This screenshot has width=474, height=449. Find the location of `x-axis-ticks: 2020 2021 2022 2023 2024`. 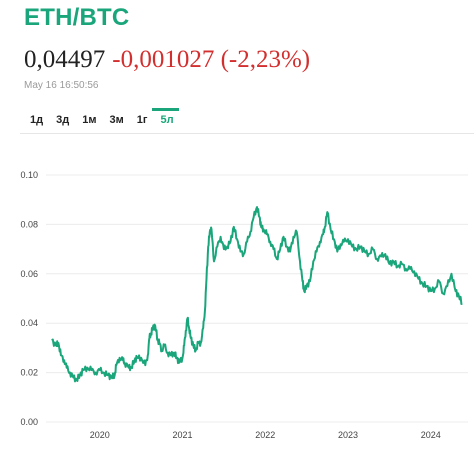

x-axis-ticks: 2020 2021 2022 2023 2024 is located at coordinates (265, 435).